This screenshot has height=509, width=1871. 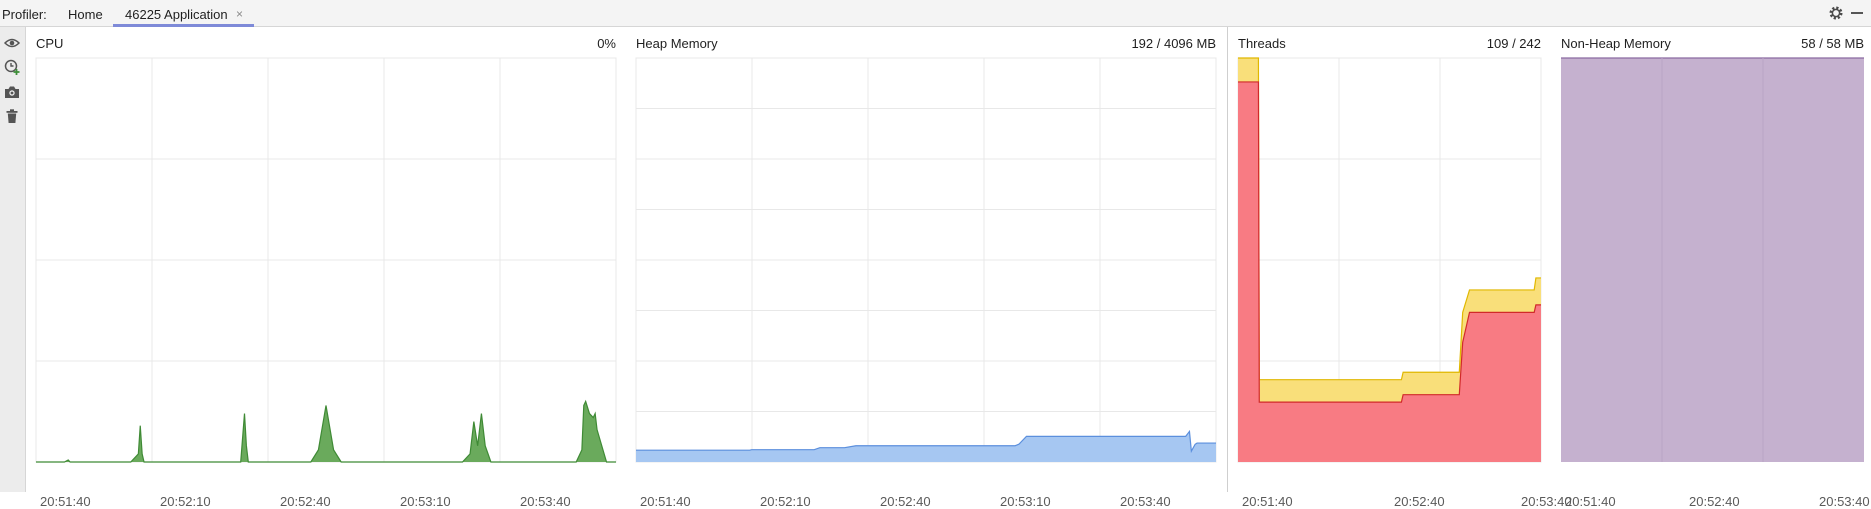 I want to click on profiler-label: Profiler:, so click(x=24, y=14).